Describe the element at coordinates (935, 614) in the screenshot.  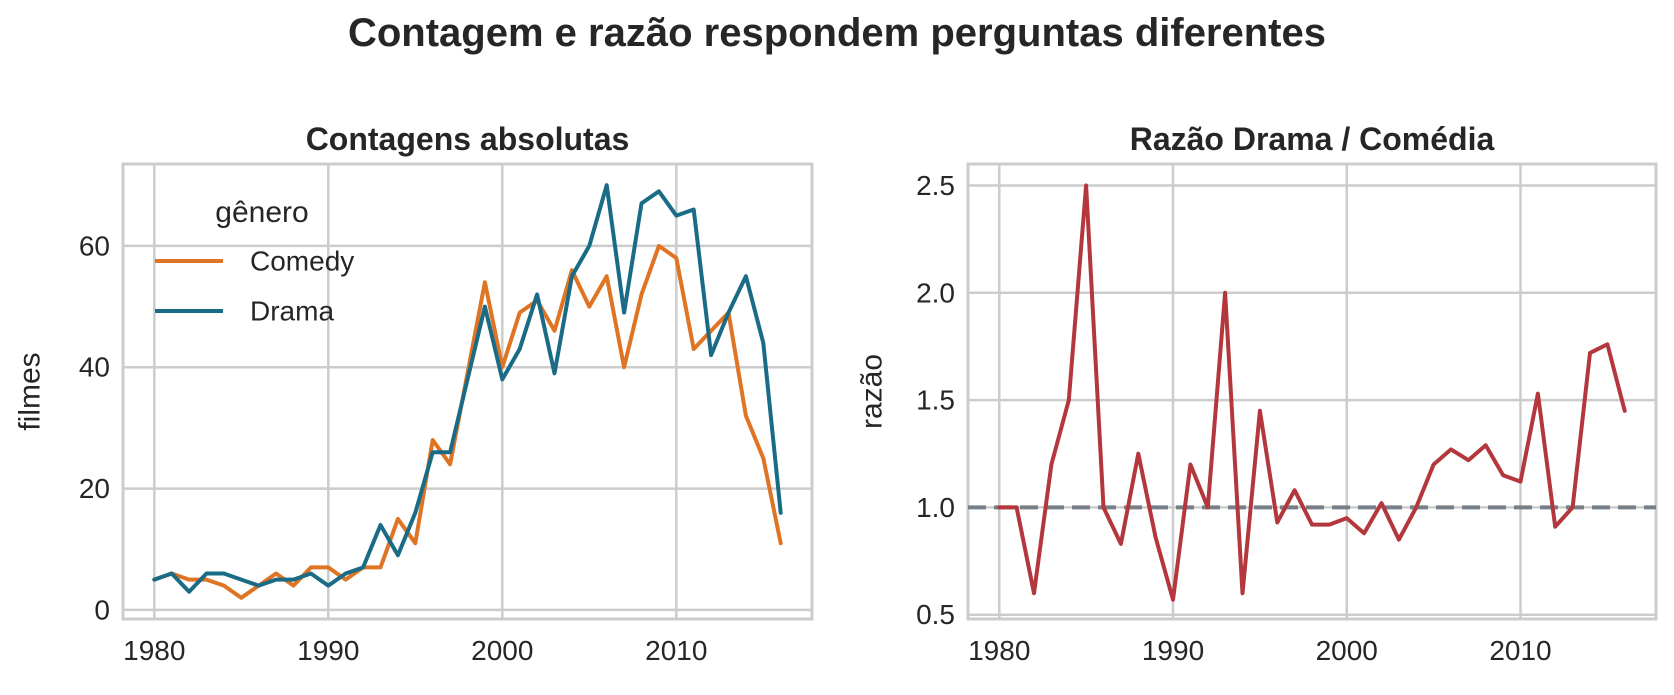
I see `y-tick-label: 0.5` at that location.